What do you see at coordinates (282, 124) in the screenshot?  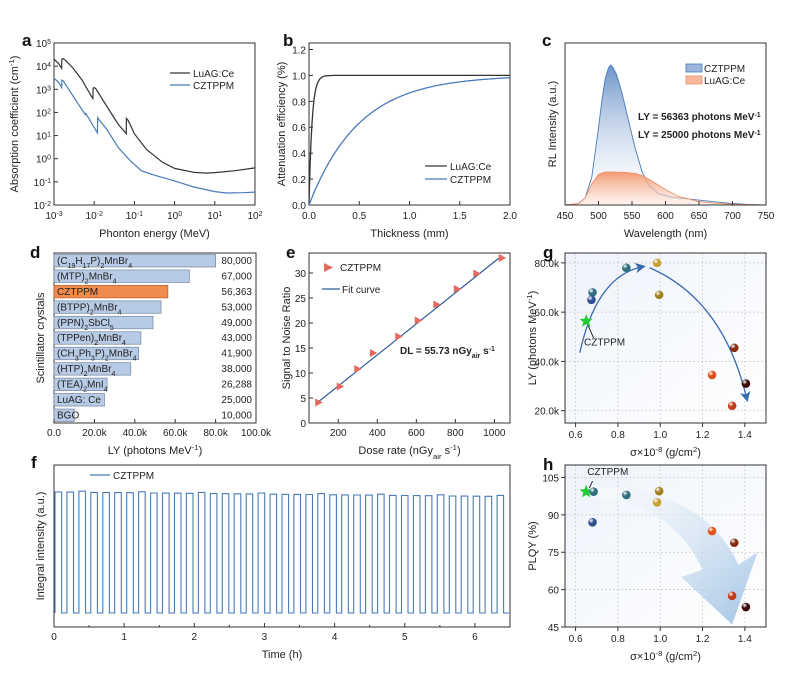 I see `y-axis-label: Attenuation efficiency (%)` at bounding box center [282, 124].